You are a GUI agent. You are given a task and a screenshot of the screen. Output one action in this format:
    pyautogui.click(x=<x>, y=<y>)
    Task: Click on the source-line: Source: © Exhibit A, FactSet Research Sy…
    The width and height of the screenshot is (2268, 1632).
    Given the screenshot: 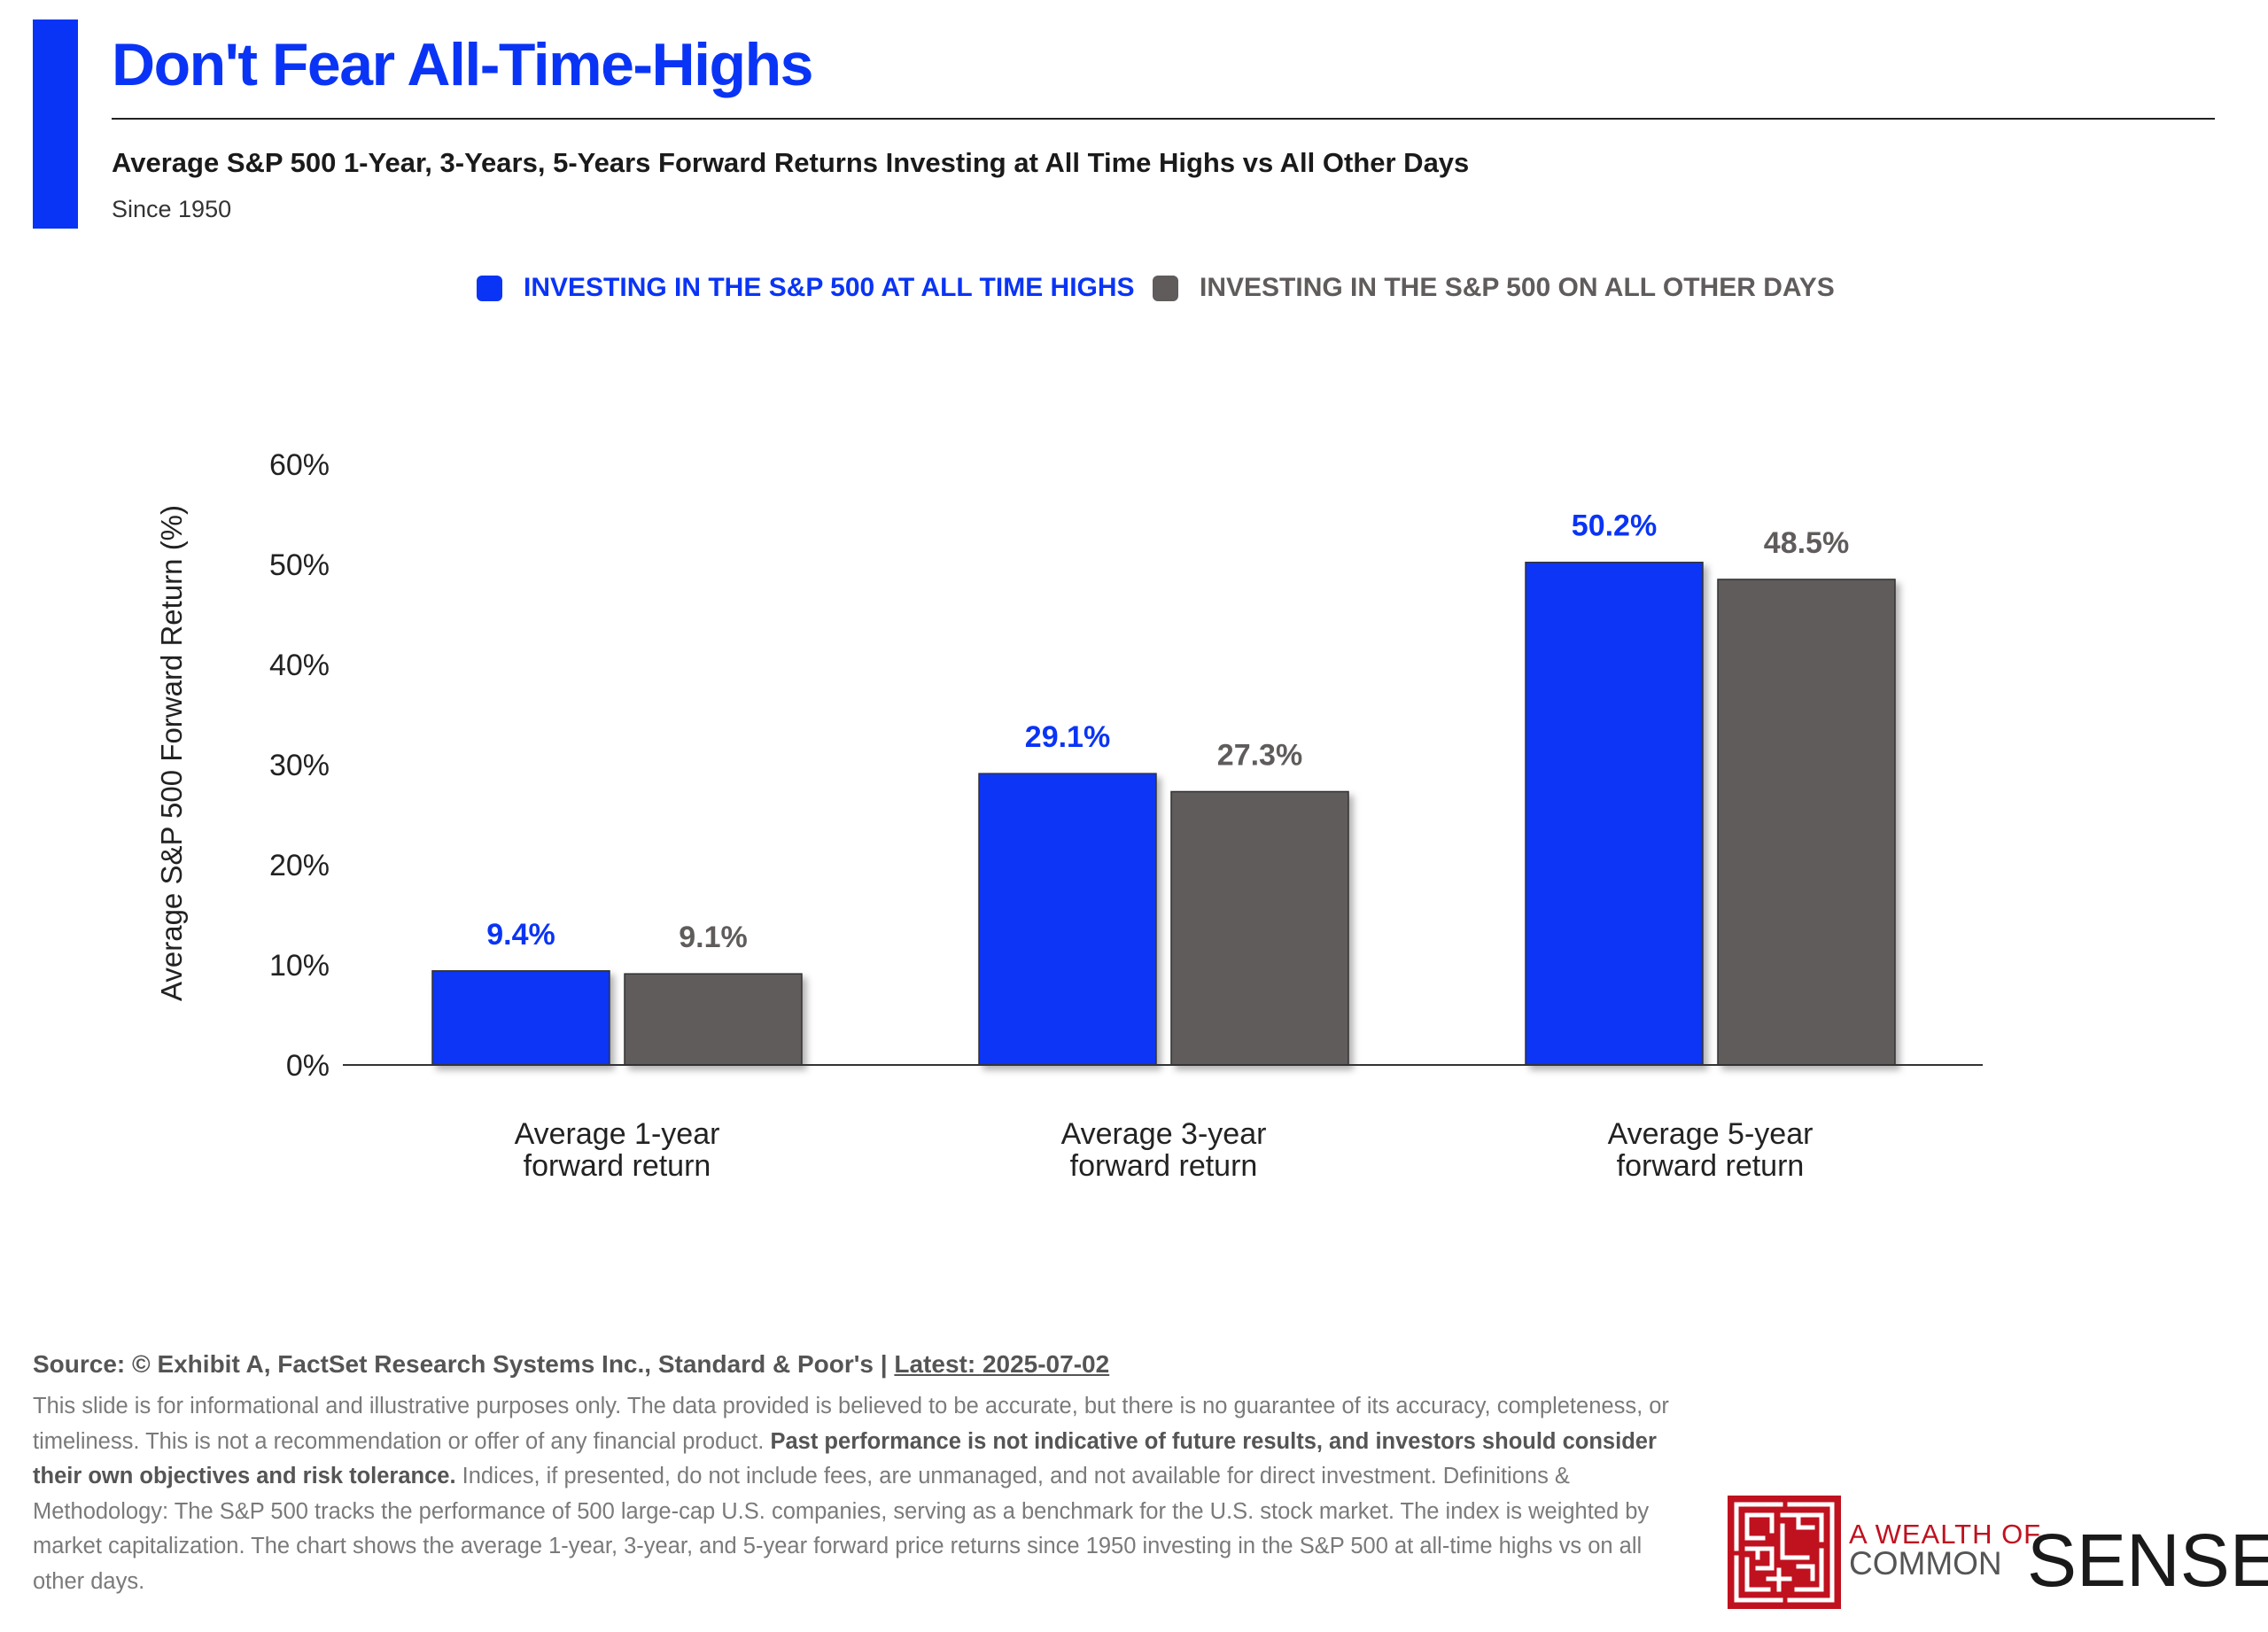 What is the action you would take?
    pyautogui.click(x=571, y=1364)
    